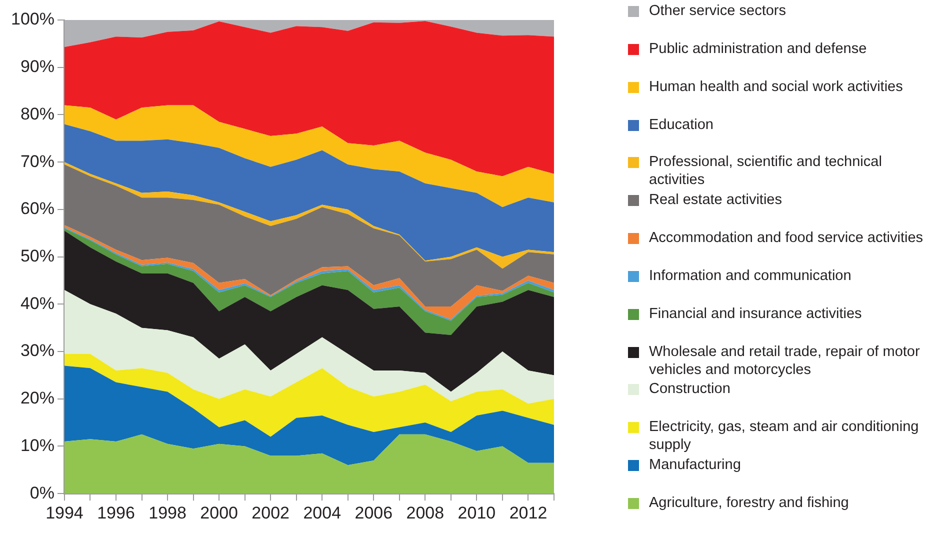 This screenshot has width=949, height=535. Describe the element at coordinates (776, 87) in the screenshot. I see `legend-label: Human health and social work activities` at that location.